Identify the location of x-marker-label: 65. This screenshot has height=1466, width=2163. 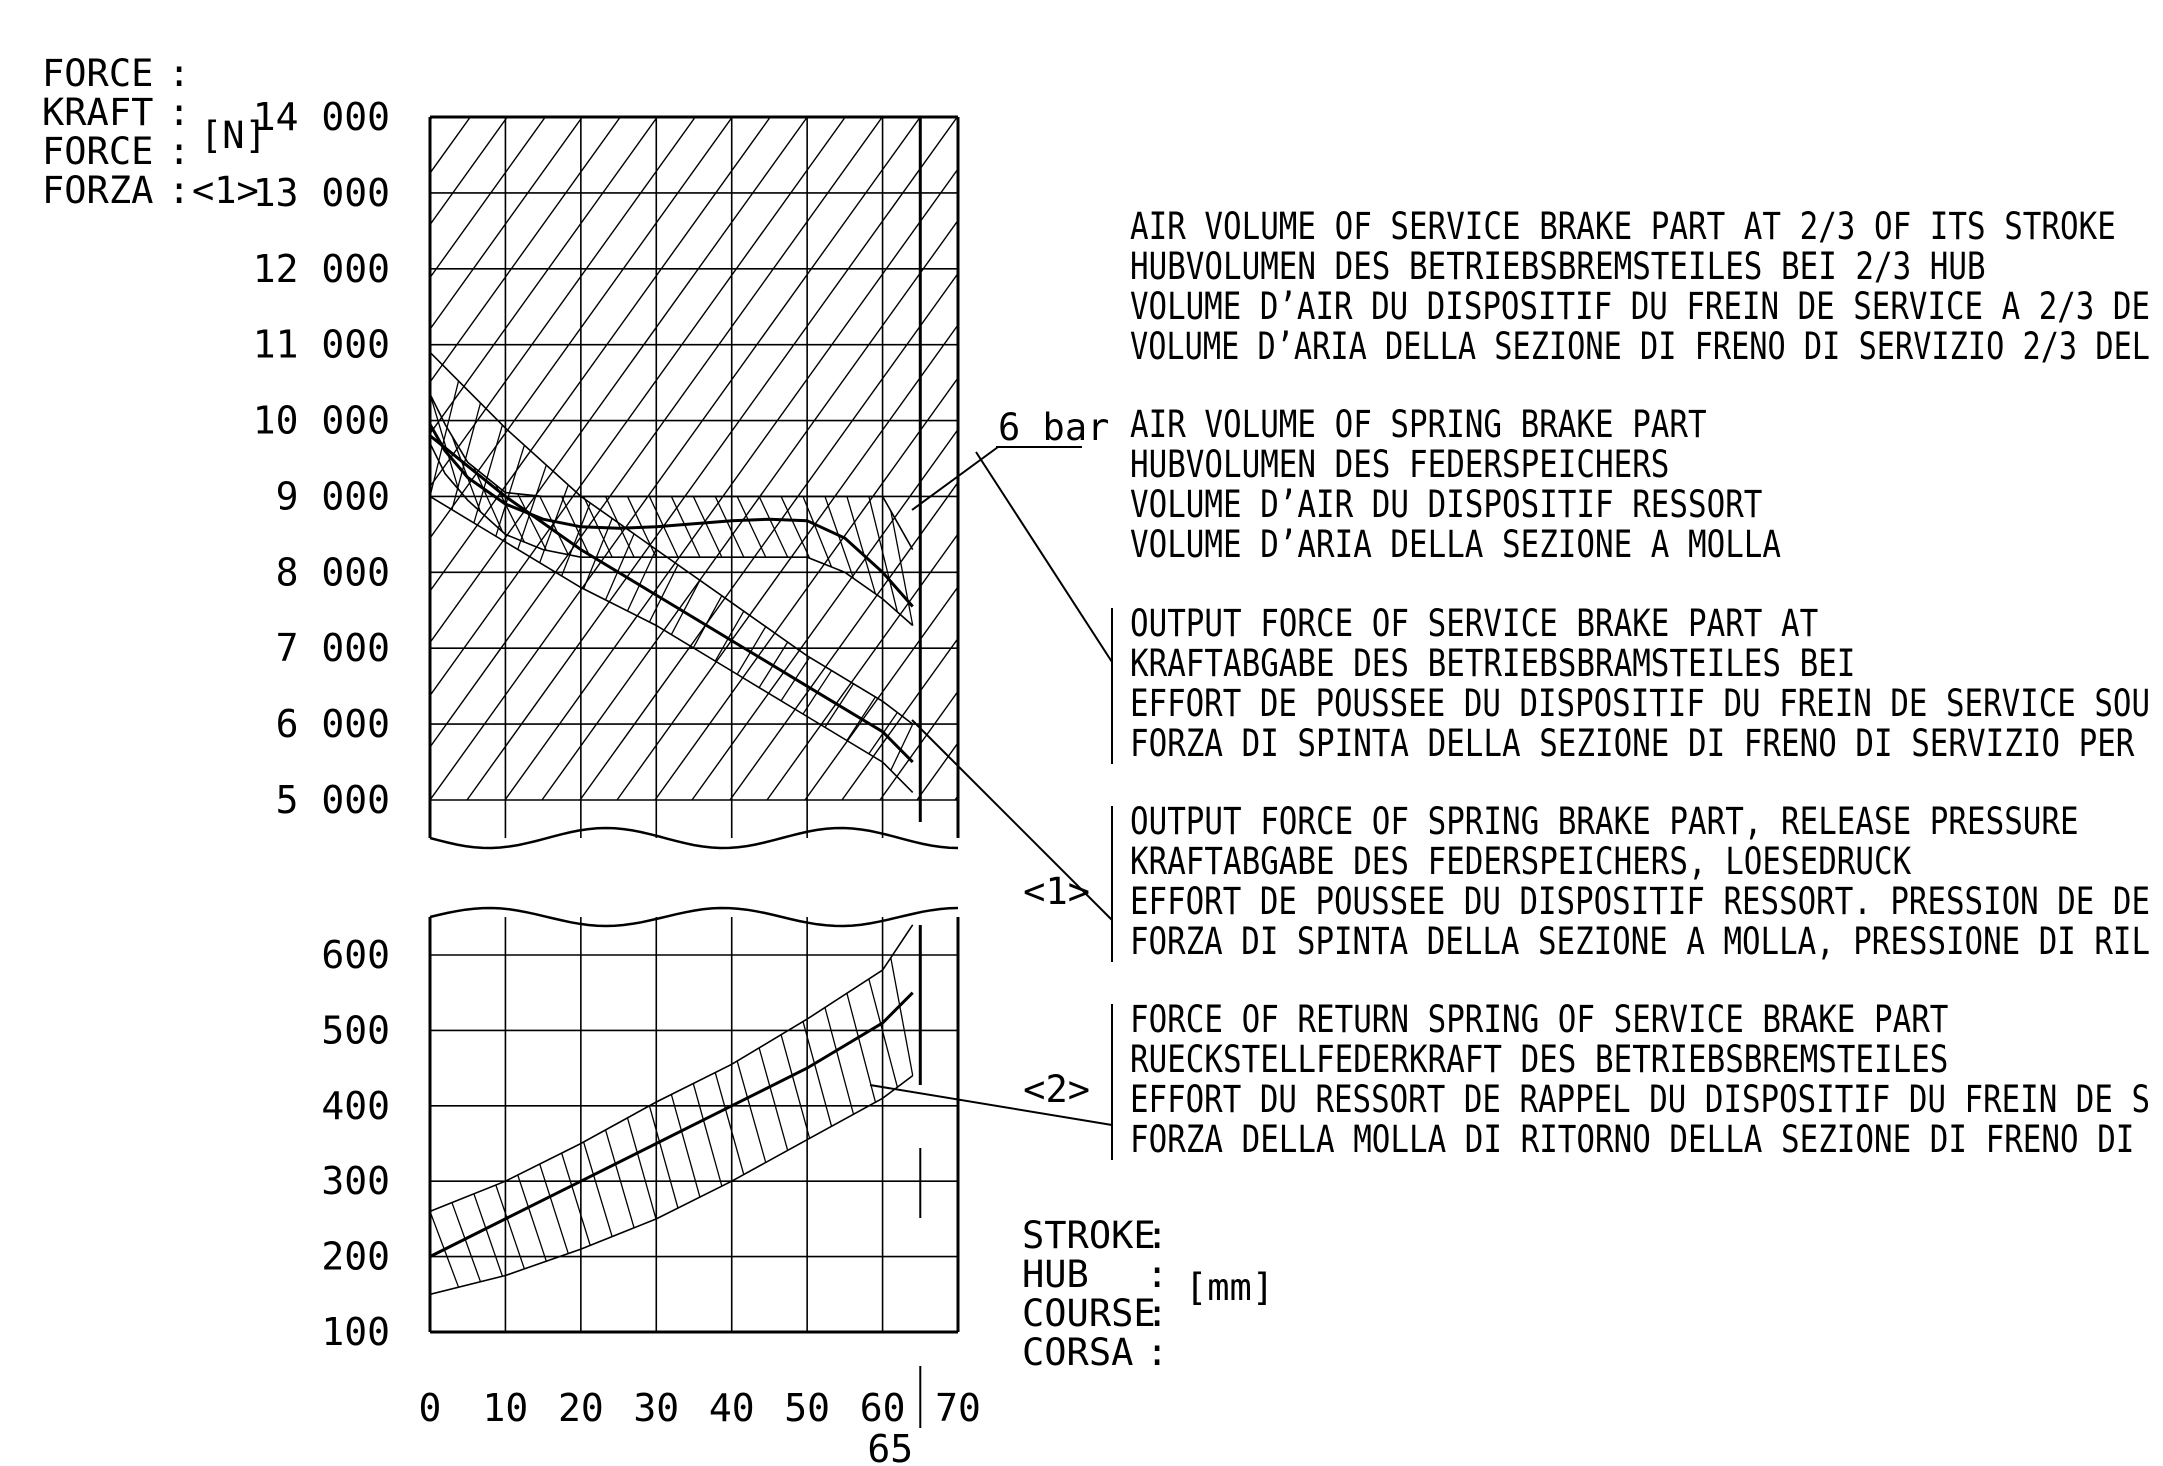
(890, 1446).